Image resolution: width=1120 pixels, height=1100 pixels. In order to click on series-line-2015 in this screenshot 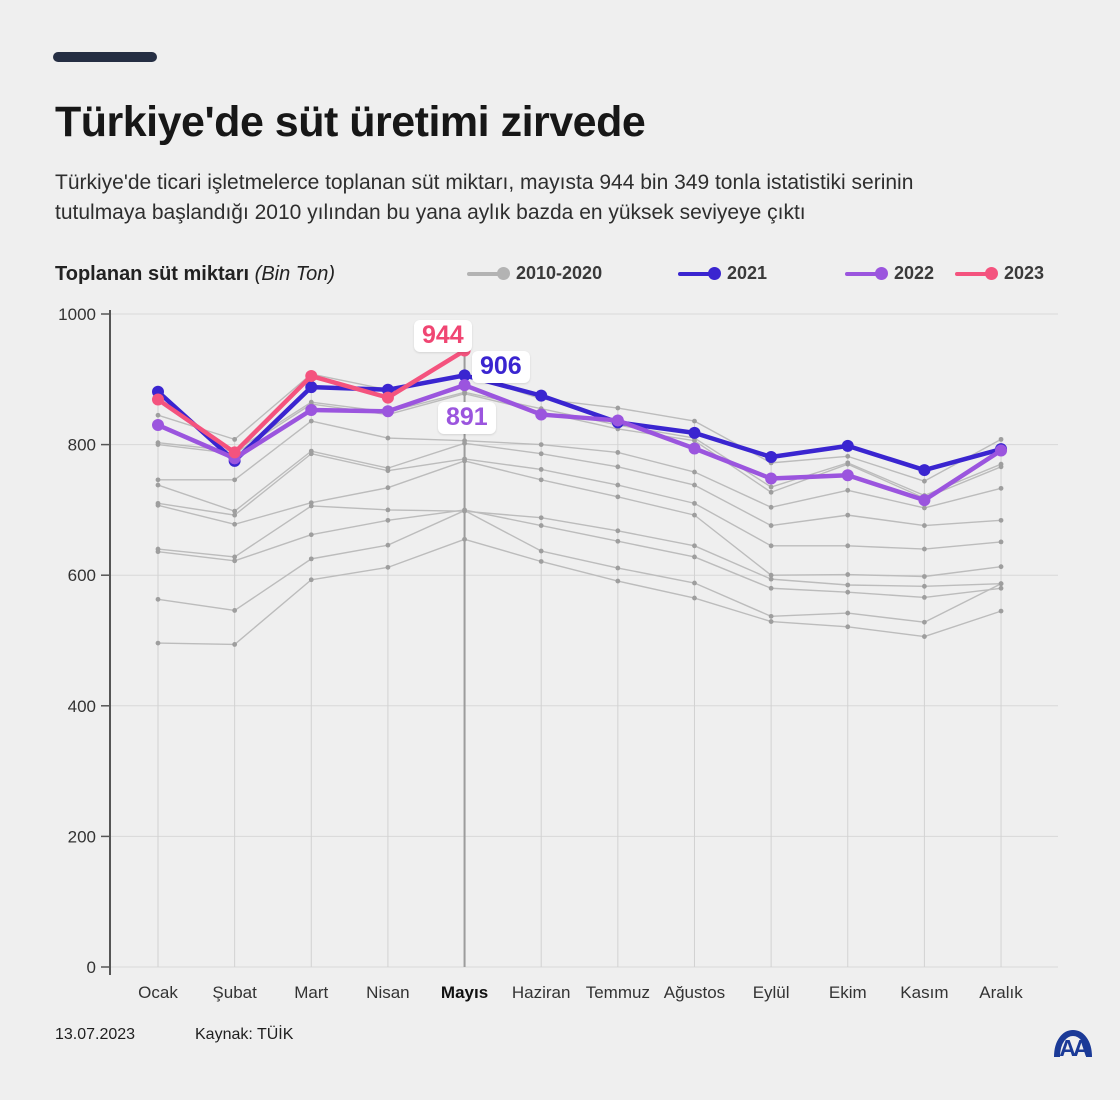, I will do `click(579, 501)`.